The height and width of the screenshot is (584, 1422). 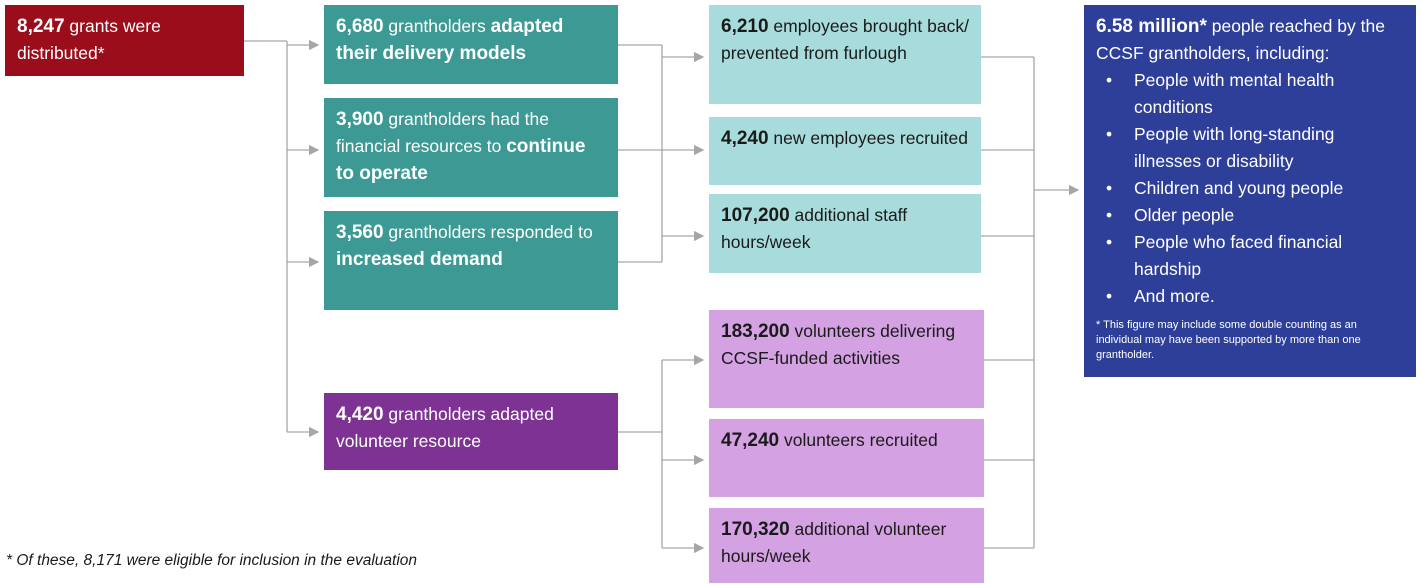 I want to click on bullet: And more., so click(x=1250, y=296).